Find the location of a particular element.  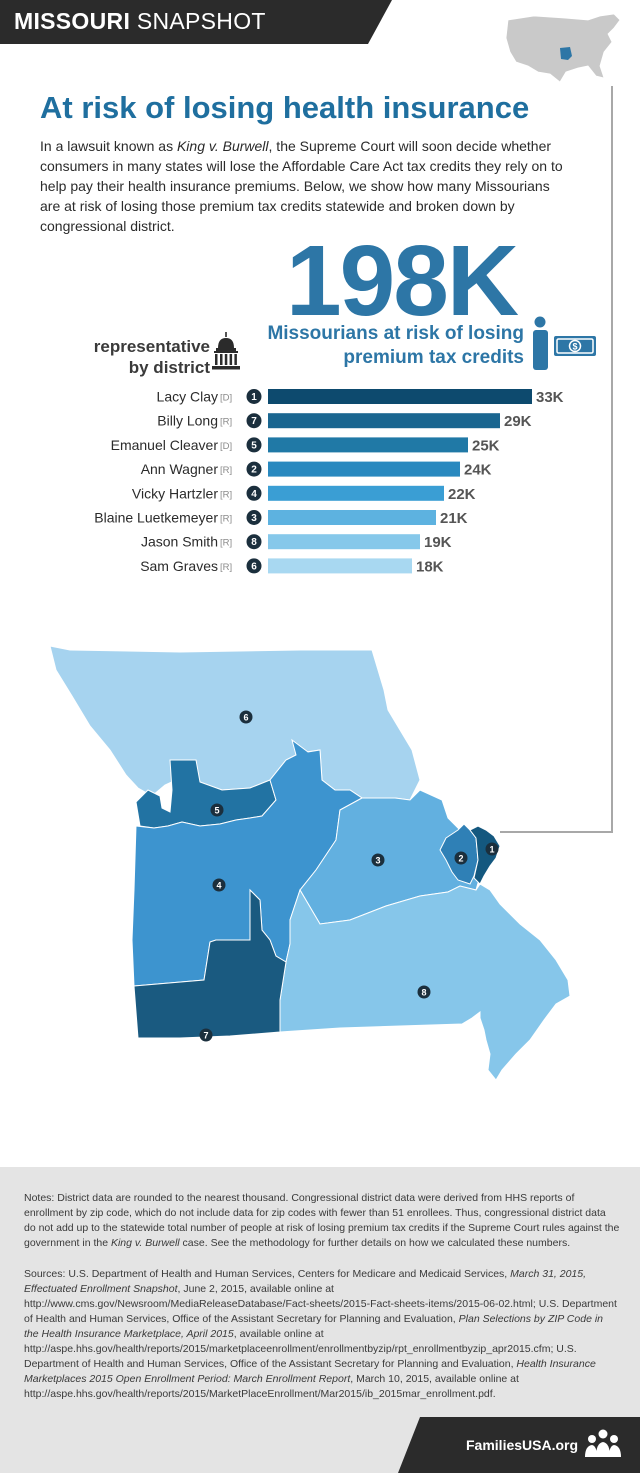

map-label-3: 3 is located at coordinates (378, 860).